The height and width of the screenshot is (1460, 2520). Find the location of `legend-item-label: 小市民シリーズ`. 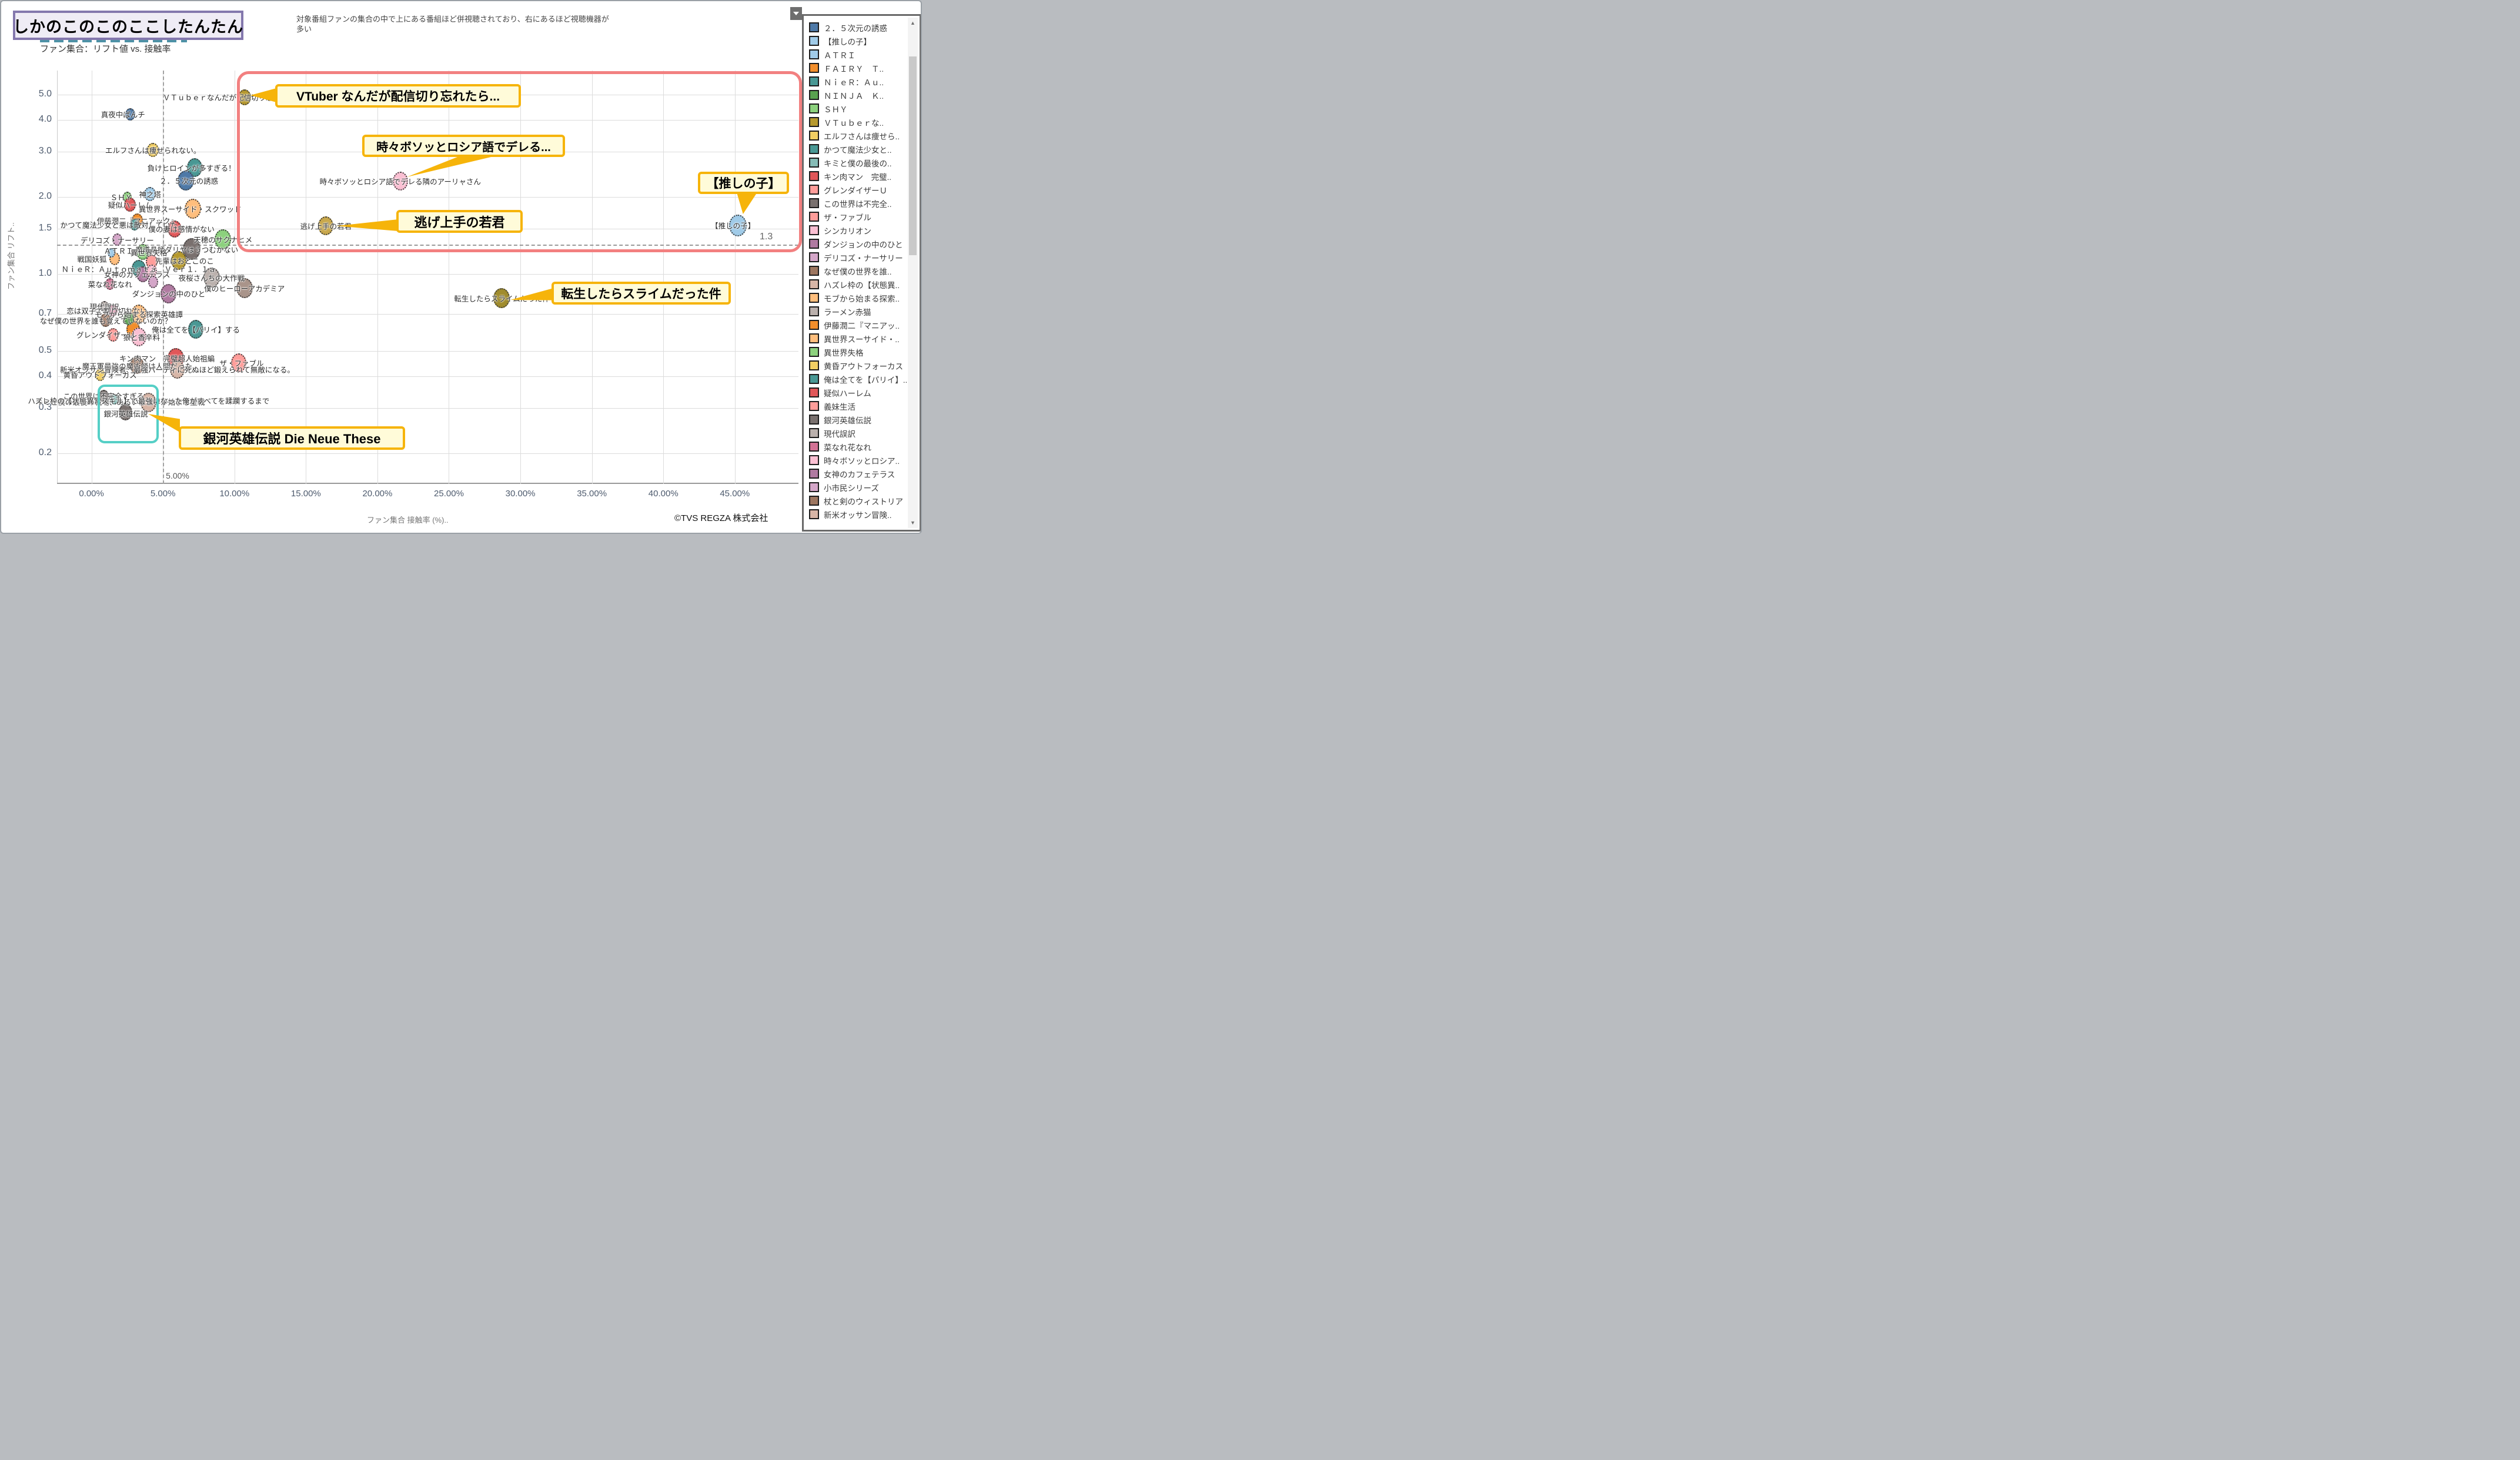

legend-item-label: 小市民シリーズ is located at coordinates (851, 488).